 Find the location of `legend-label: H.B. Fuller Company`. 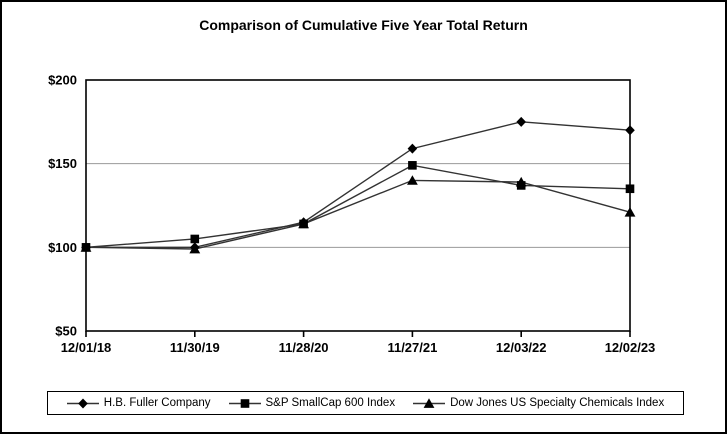

legend-label: H.B. Fuller Company is located at coordinates (157, 403).